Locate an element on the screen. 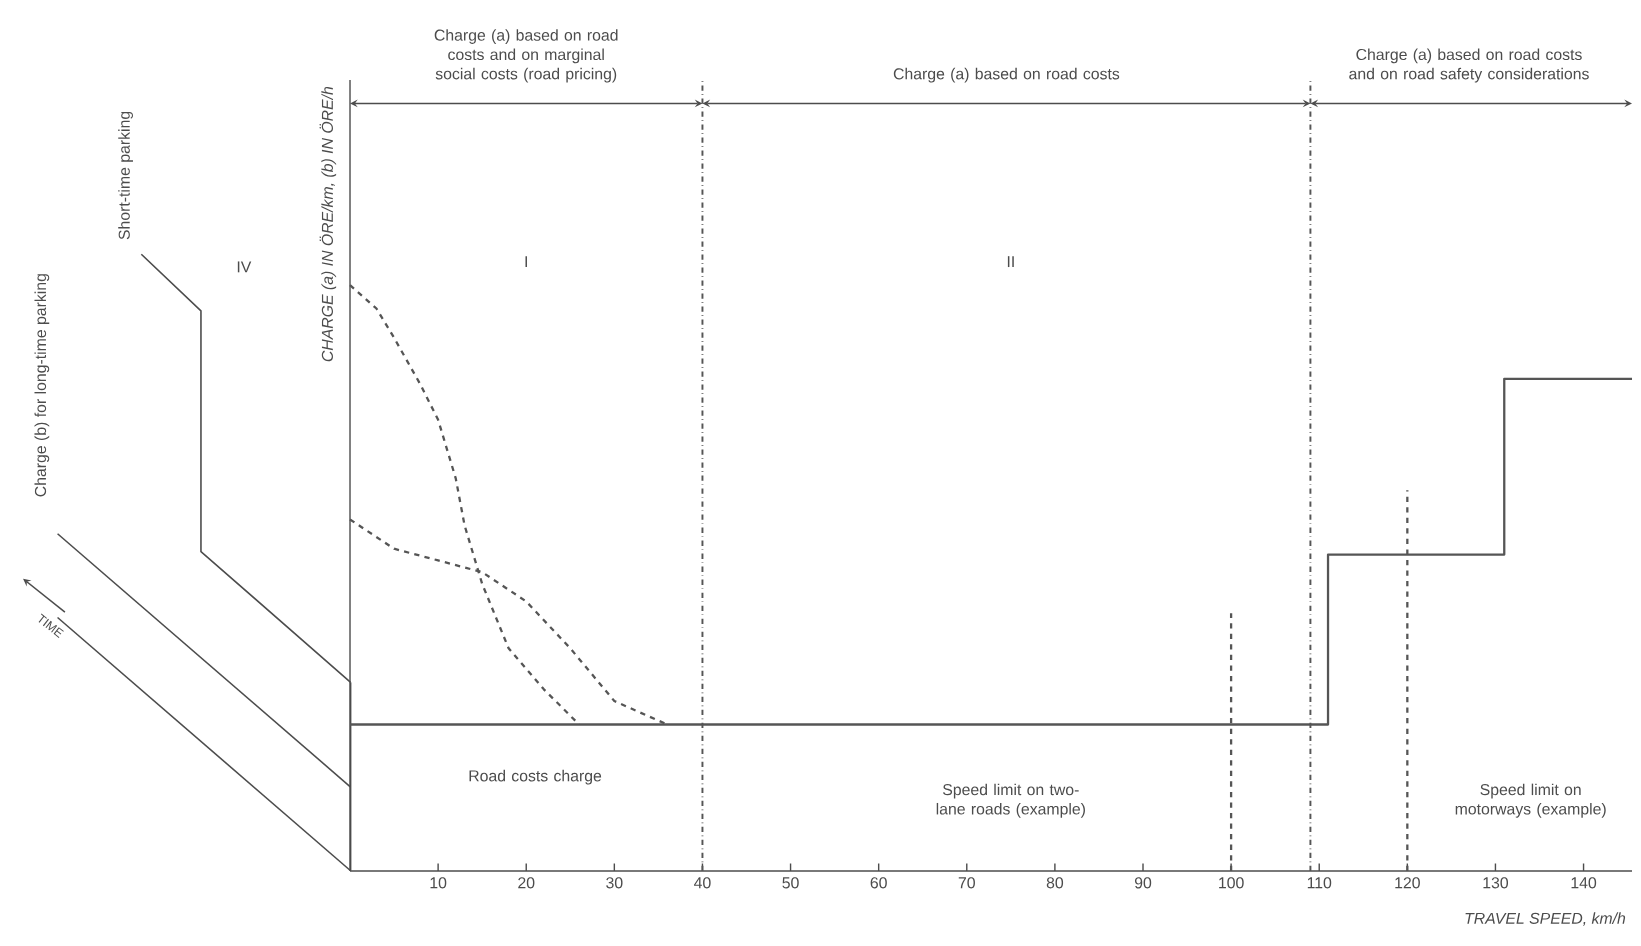 The width and height of the screenshot is (1641, 946). annotation: Speed limit on motorways (example) is located at coordinates (1530, 800).